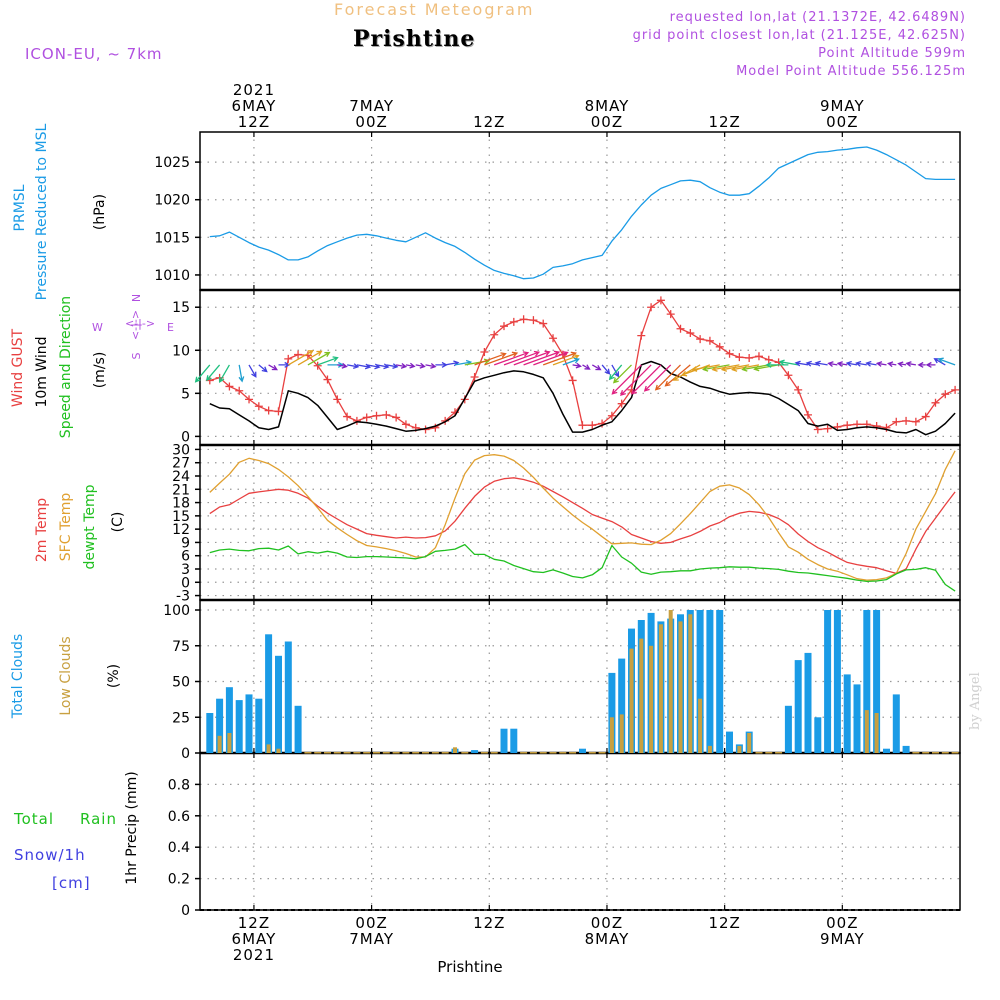 The image size is (1000, 1000). What do you see at coordinates (172, 238) in the screenshot?
I see `y-tick-label: 1015` at bounding box center [172, 238].